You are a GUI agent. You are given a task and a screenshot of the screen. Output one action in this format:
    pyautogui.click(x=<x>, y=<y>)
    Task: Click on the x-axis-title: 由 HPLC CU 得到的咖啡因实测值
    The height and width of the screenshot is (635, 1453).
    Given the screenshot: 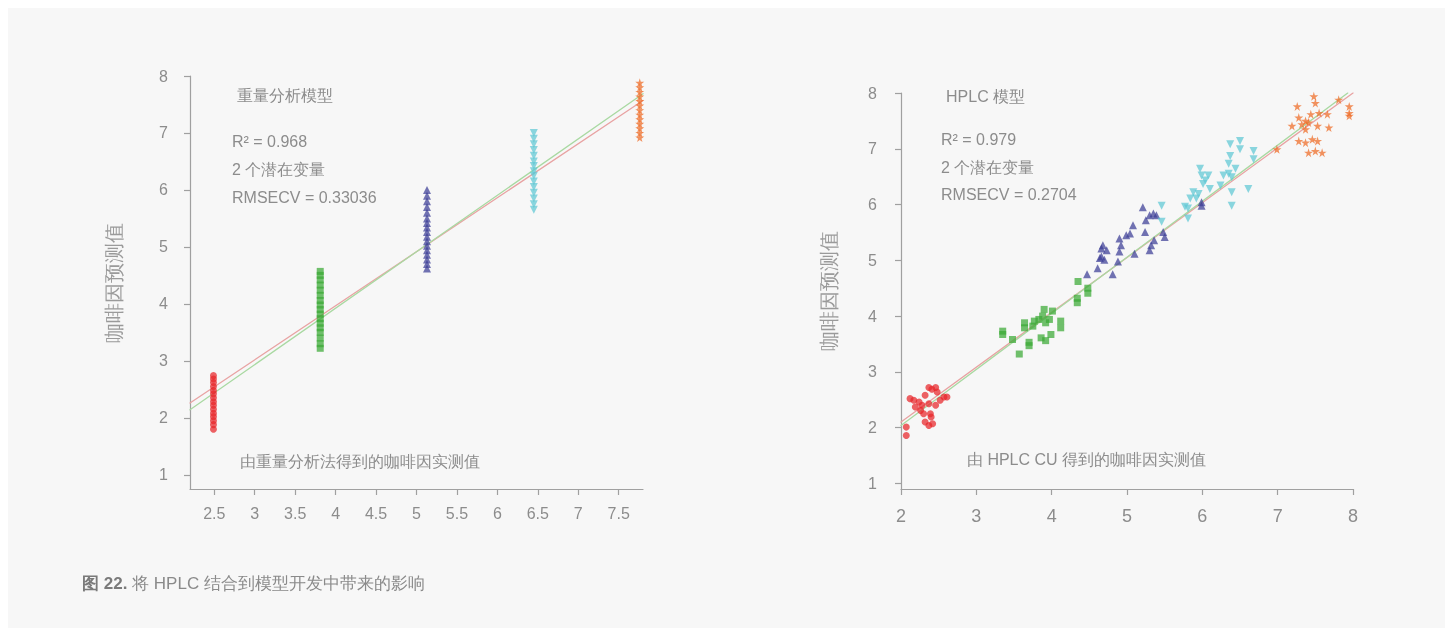 What is the action you would take?
    pyautogui.click(x=1086, y=459)
    